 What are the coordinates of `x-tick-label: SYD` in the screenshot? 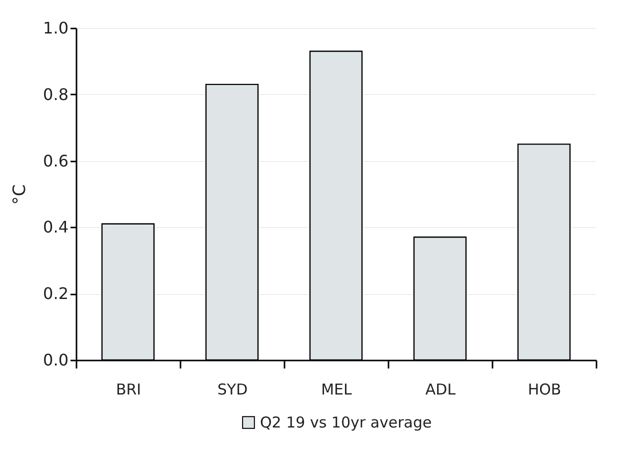 It's located at (232, 389).